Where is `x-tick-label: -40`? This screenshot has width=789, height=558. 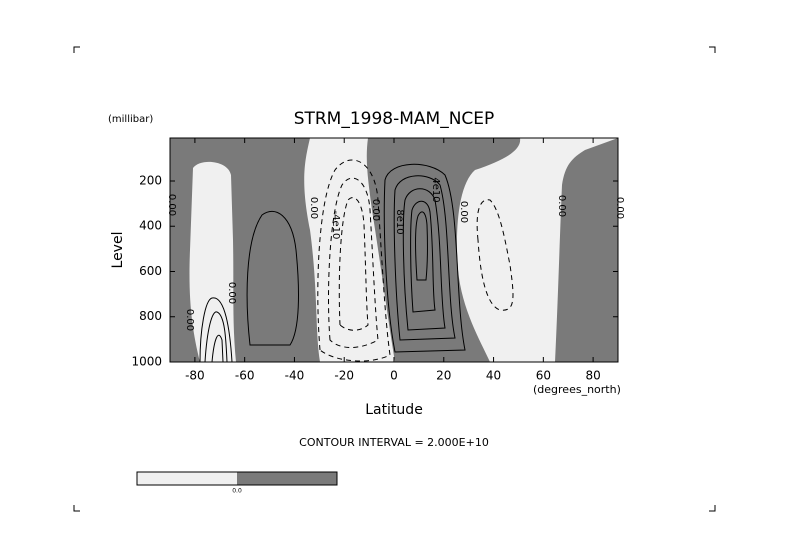 x-tick-label: -40 is located at coordinates (295, 376).